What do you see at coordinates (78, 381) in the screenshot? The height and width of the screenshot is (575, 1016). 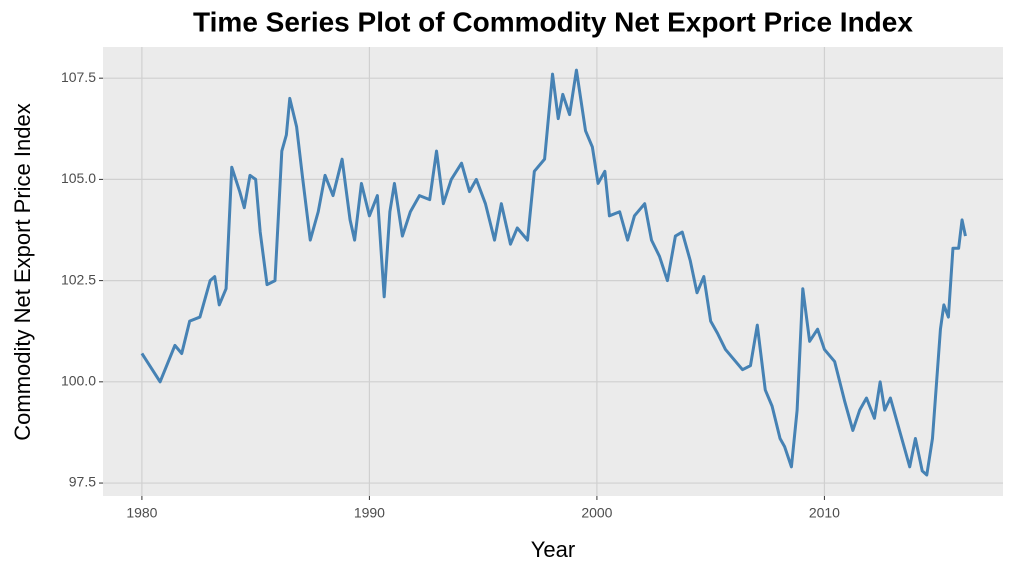 I see `y-tick-label: 100.0` at bounding box center [78, 381].